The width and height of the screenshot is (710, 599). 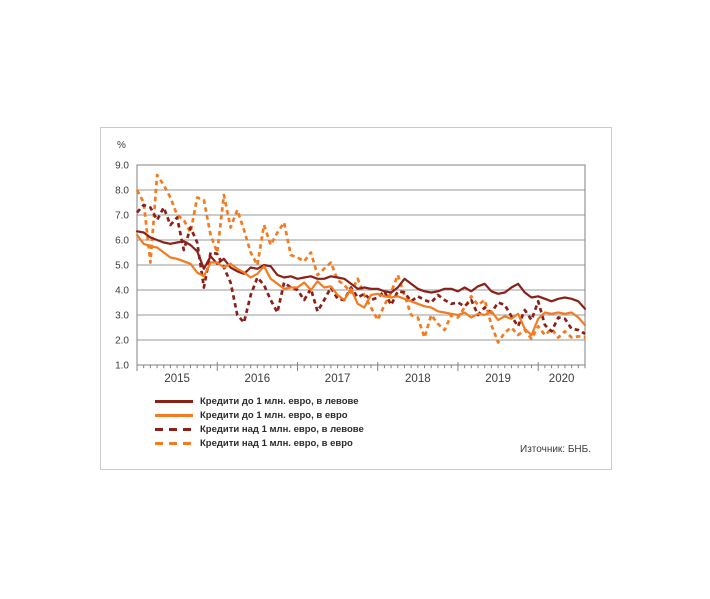 What do you see at coordinates (282, 429) in the screenshot?
I see `legend-label: Кредити над 1 млн. евро, в левове` at bounding box center [282, 429].